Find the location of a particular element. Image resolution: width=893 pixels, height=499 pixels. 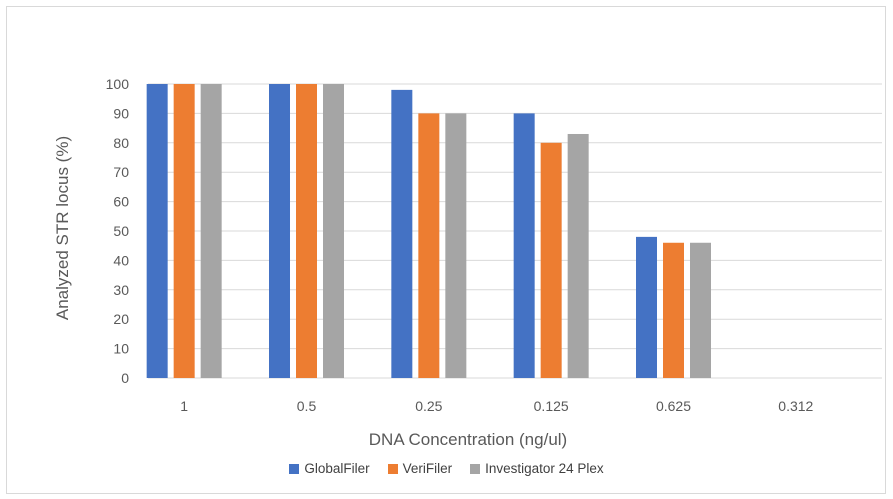

bar-globalfiler-0.25 is located at coordinates (402, 233).